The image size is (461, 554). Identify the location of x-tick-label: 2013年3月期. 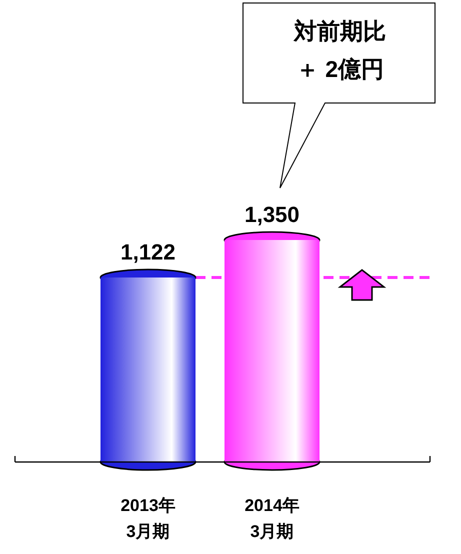
(148, 519).